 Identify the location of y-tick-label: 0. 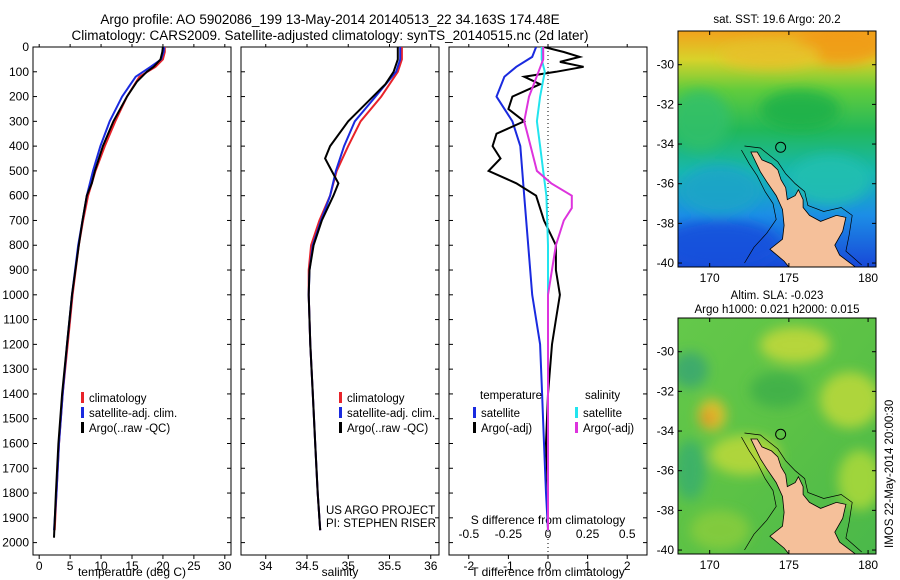
(25, 47).